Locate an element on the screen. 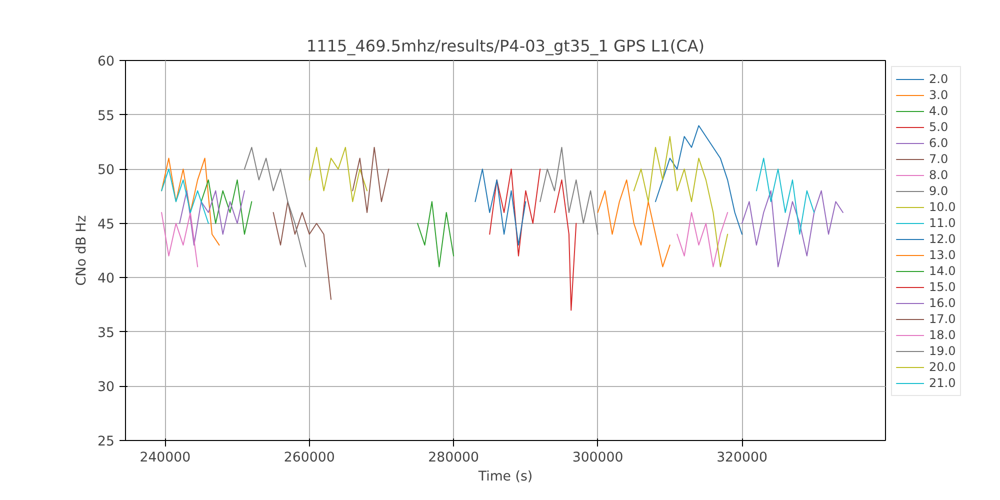 The image size is (1000, 500). y-tick-label: 60 is located at coordinates (106, 62).